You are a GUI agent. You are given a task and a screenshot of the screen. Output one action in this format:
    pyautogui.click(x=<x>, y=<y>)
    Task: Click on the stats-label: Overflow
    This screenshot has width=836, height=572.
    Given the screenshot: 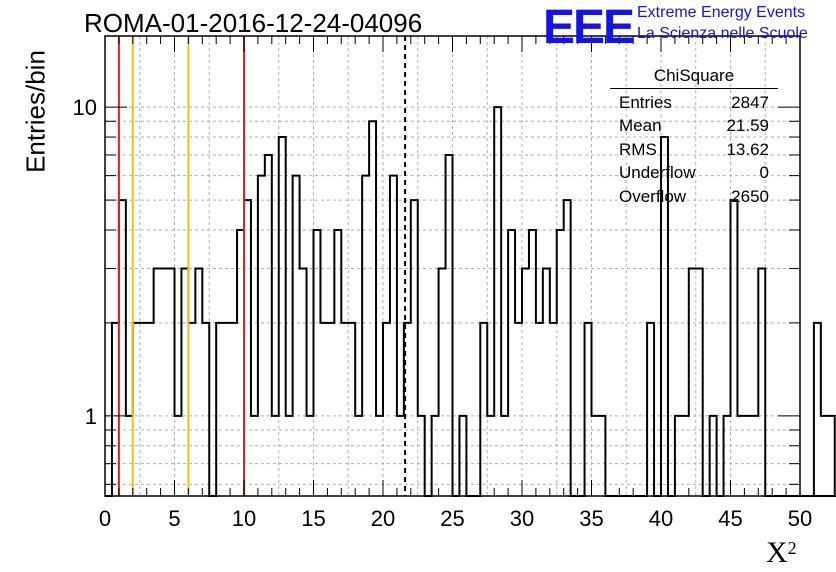 What is the action you would take?
    pyautogui.click(x=653, y=196)
    